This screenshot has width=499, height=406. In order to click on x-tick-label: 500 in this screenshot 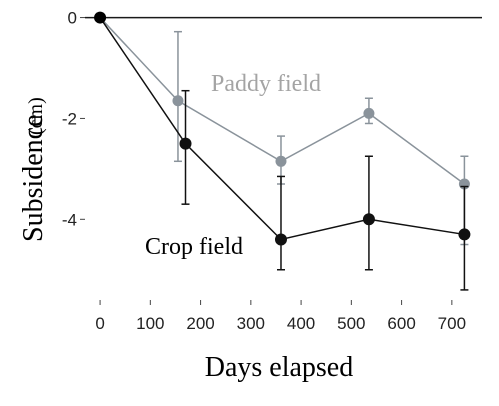, I will do `click(351, 323)`.